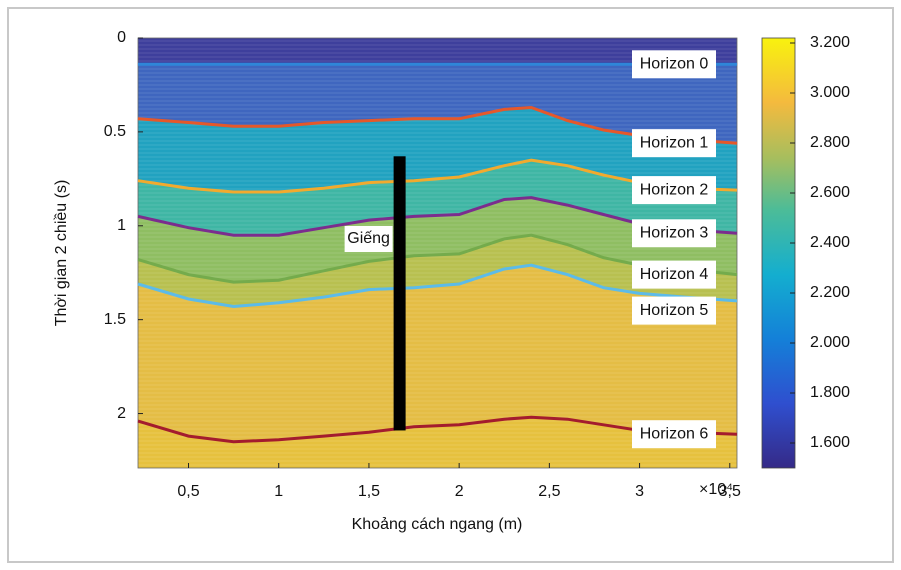 The image size is (901, 570). What do you see at coordinates (61, 253) in the screenshot?
I see `y-axis-label: Thời gian 2 chiều (s)` at bounding box center [61, 253].